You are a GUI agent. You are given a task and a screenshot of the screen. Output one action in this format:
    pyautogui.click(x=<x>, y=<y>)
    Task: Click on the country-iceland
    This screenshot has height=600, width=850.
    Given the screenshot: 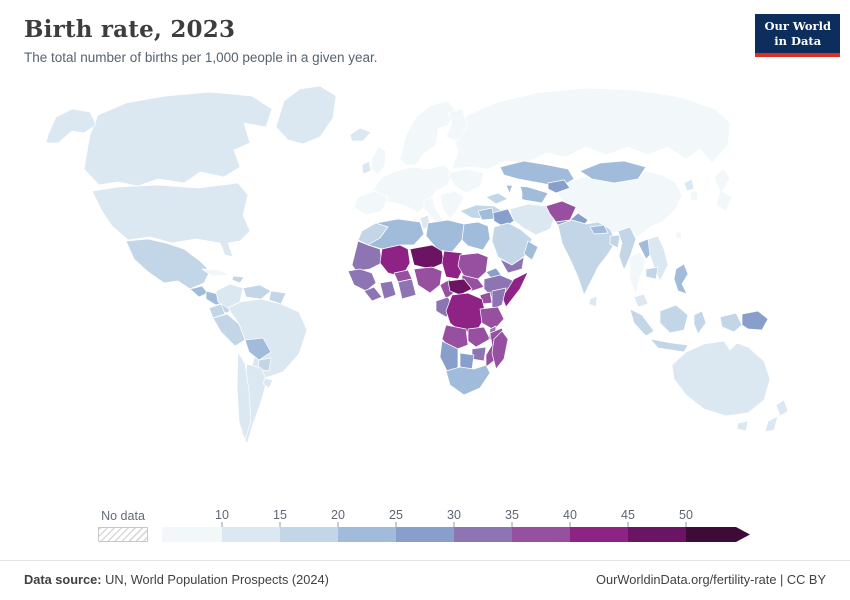 What is the action you would take?
    pyautogui.click(x=360, y=134)
    